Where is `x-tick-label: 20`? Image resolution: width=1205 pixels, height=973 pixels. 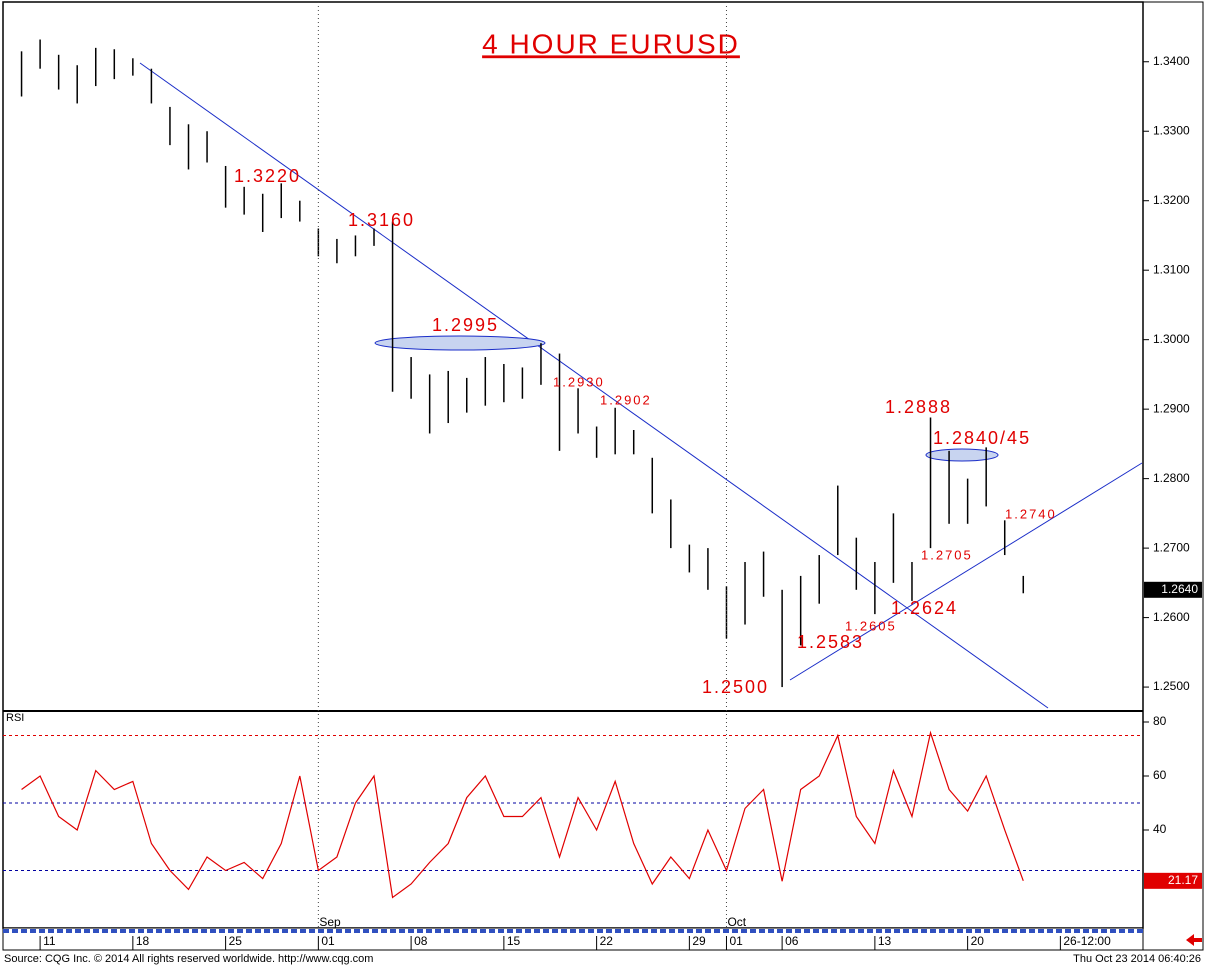
x-tick-label: 20 is located at coordinates (978, 941).